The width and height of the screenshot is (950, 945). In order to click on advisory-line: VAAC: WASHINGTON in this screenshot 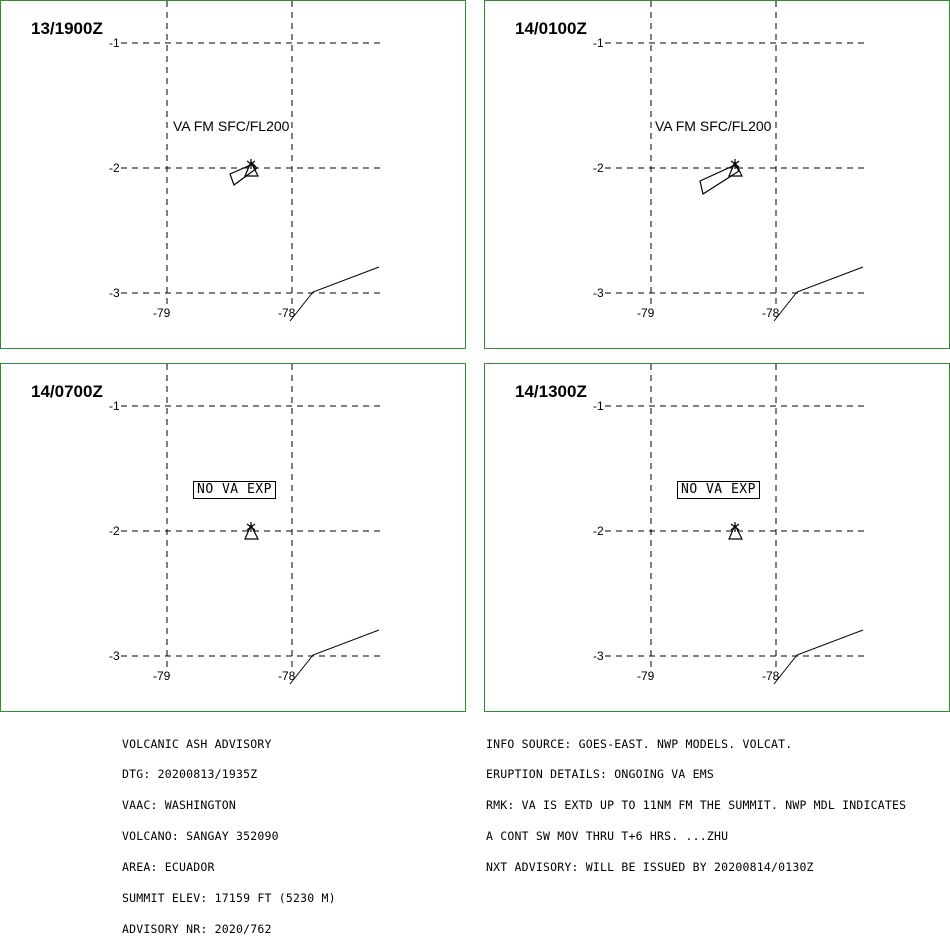, I will do `click(179, 805)`.